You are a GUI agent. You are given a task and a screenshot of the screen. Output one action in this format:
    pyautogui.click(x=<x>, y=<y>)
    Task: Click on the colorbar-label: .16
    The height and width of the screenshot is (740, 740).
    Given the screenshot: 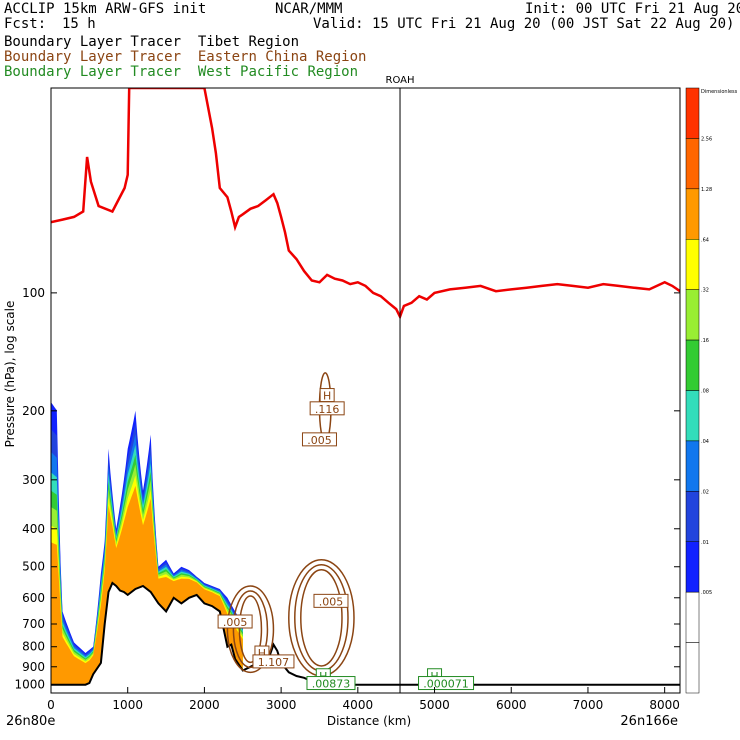 What is the action you would take?
    pyautogui.click(x=705, y=341)
    